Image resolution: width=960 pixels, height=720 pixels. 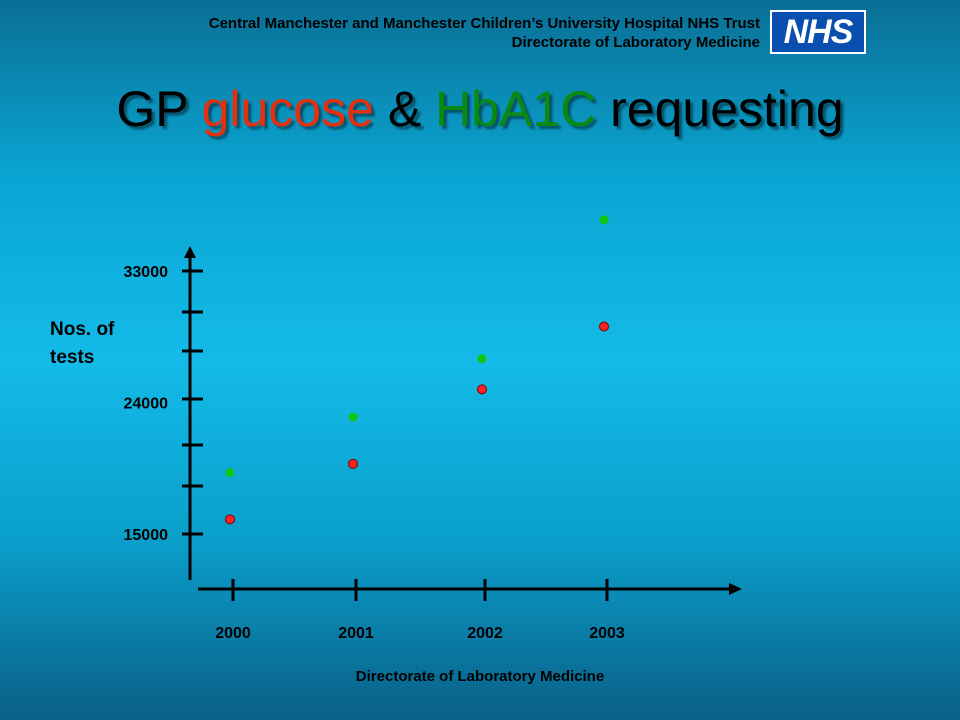 What do you see at coordinates (482, 359) in the screenshot?
I see `hba1c-point-2002` at bounding box center [482, 359].